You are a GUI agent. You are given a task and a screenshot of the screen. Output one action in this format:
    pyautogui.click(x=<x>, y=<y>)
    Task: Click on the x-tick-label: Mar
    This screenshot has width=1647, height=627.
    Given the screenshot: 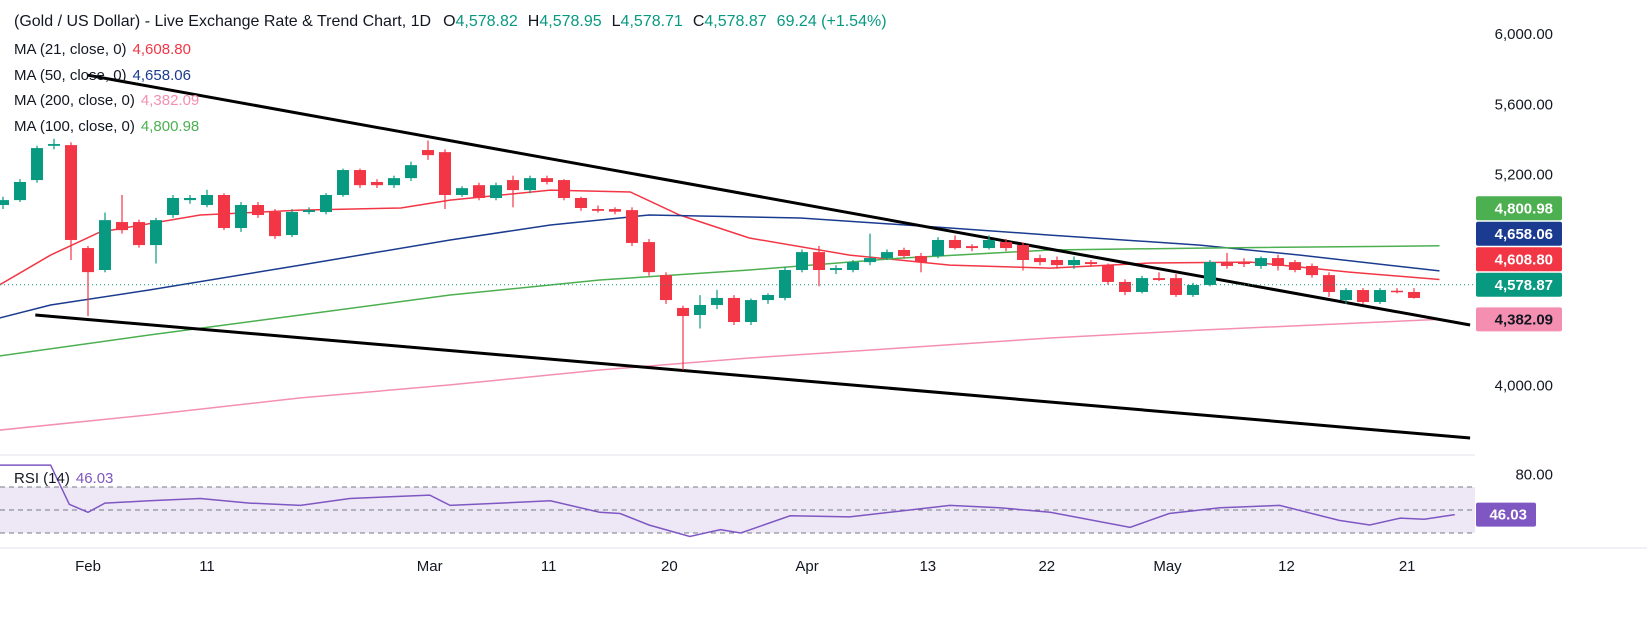 What is the action you would take?
    pyautogui.click(x=430, y=566)
    